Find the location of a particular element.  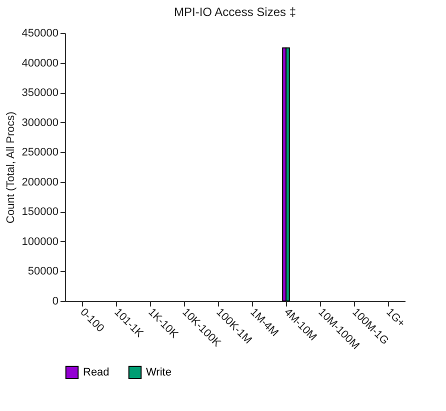

y-axis-title: Count (Total, All Procs) is located at coordinates (10, 168).